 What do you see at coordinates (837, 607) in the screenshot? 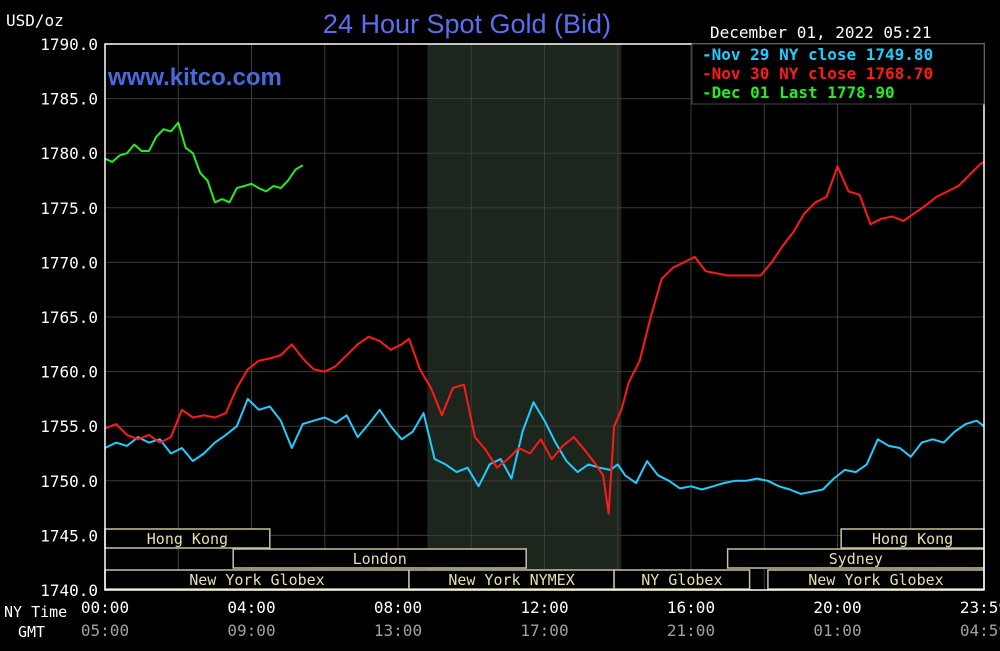
I see `x-tick-label-ny: 20:00` at bounding box center [837, 607].